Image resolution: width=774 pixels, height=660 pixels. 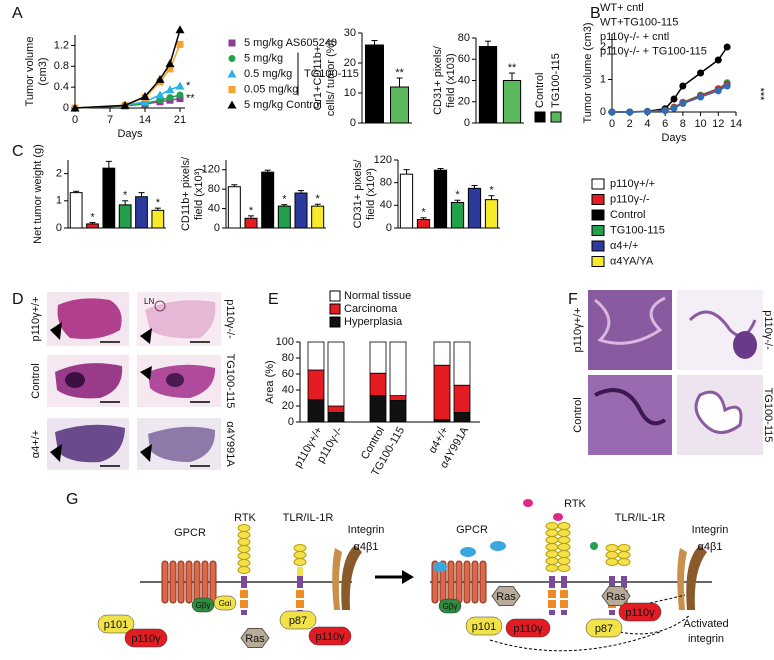 I want to click on micrograph, so click(x=630, y=415).